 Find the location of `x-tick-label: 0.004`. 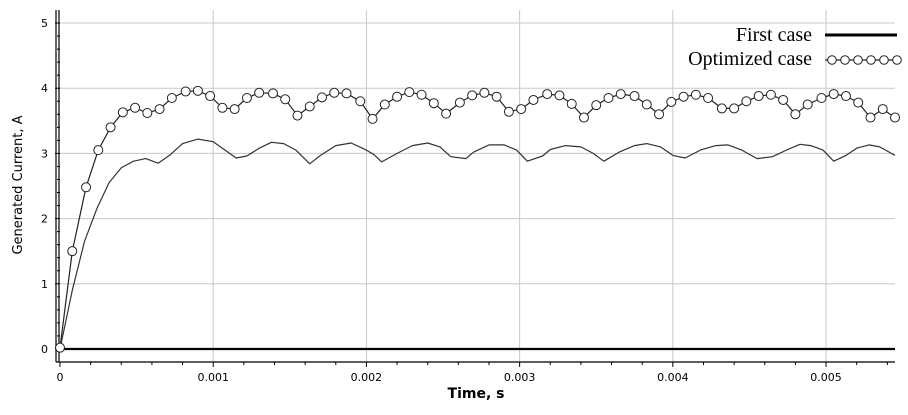

x-tick-label: 0.004 is located at coordinates (673, 377).